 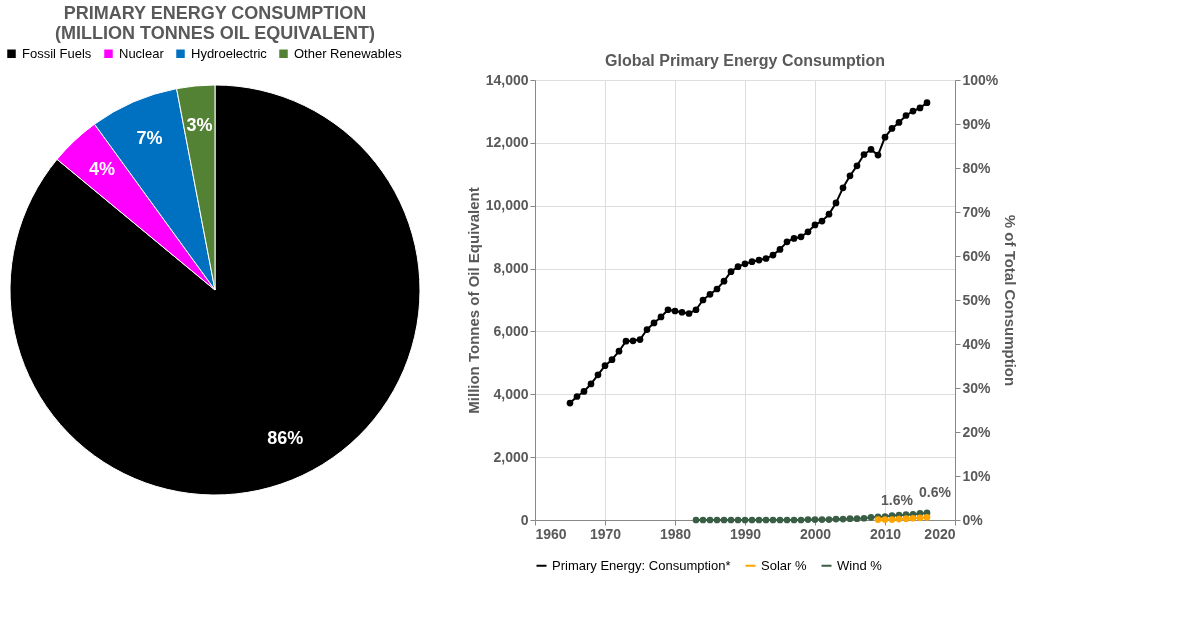 What do you see at coordinates (511, 268) in the screenshot?
I see `y-tick-label: 8,000` at bounding box center [511, 268].